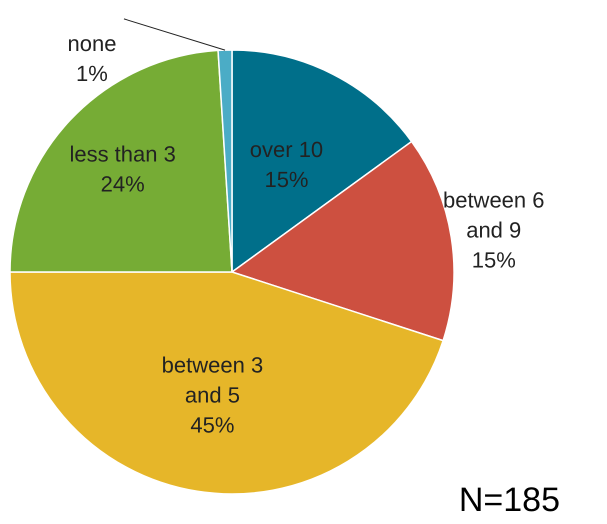  I want to click on slice-label: between 6 and 9, so click(493, 215).